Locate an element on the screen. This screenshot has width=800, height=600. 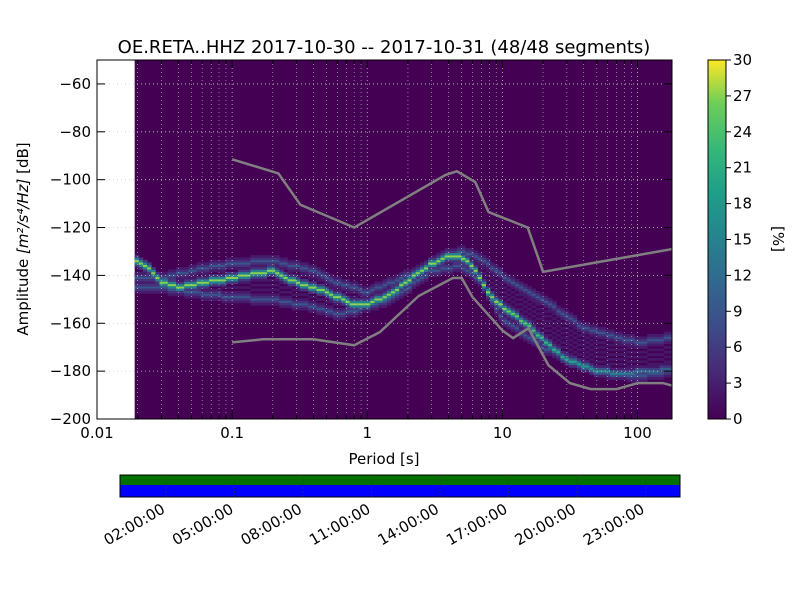
x-axis-label: Period [s] is located at coordinates (383, 459).